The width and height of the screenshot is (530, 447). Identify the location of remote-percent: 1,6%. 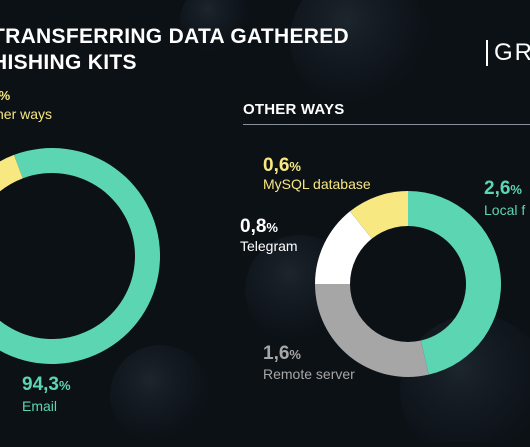
(282, 353).